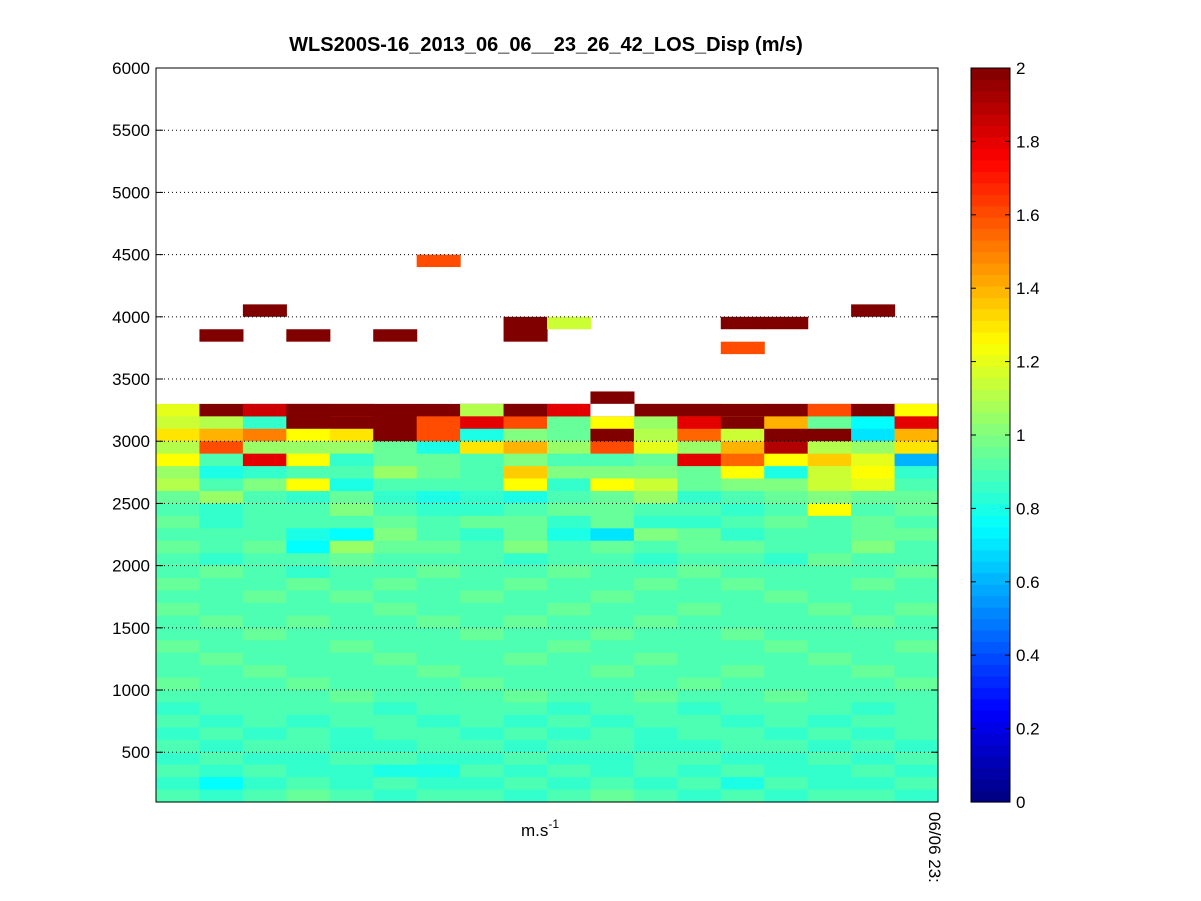 Image resolution: width=1201 pixels, height=901 pixels. Describe the element at coordinates (131, 503) in the screenshot. I see `y-tick-label: 2500` at that location.